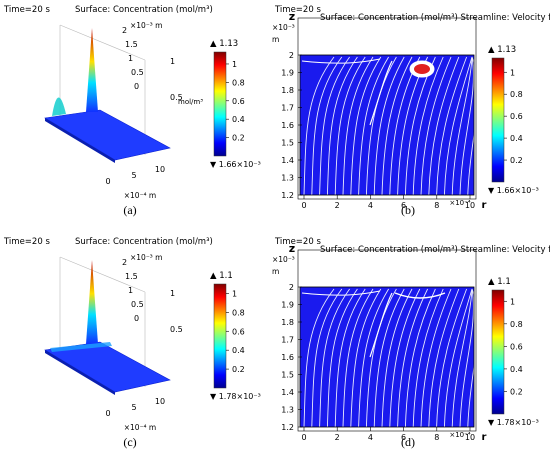 This screenshot has height=462, width=550. Describe the element at coordinates (190, 102) in the screenshot. I see `z-unit-label: mol/m³` at that location.